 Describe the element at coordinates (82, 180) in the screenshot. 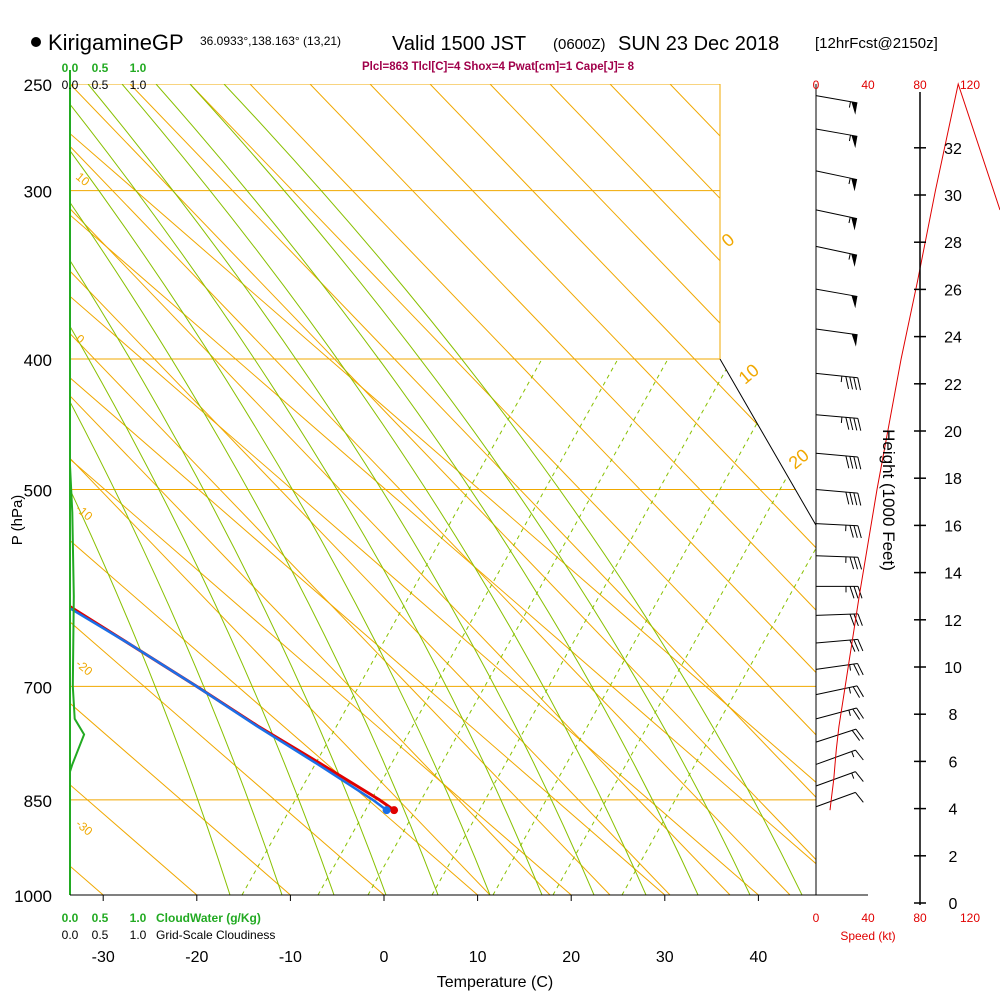

I see `isotherm-label: 10` at that location.